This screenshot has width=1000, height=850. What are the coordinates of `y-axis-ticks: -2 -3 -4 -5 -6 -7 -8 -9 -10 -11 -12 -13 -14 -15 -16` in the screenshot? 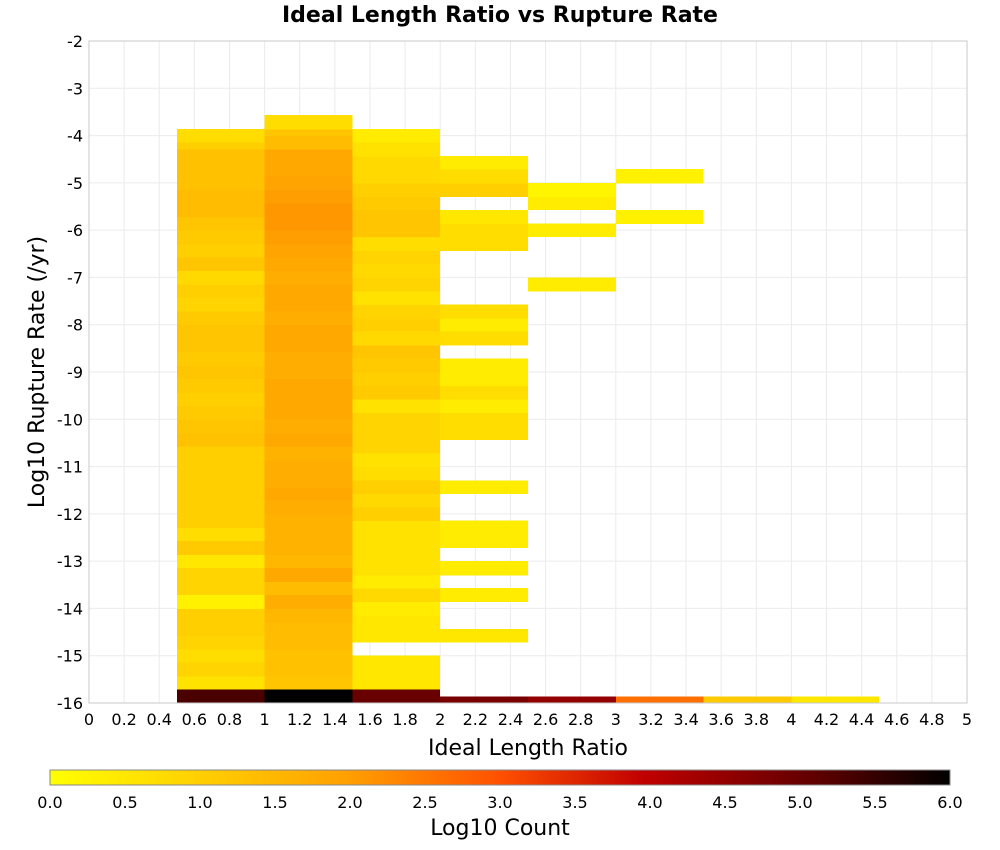 It's located at (70, 372).